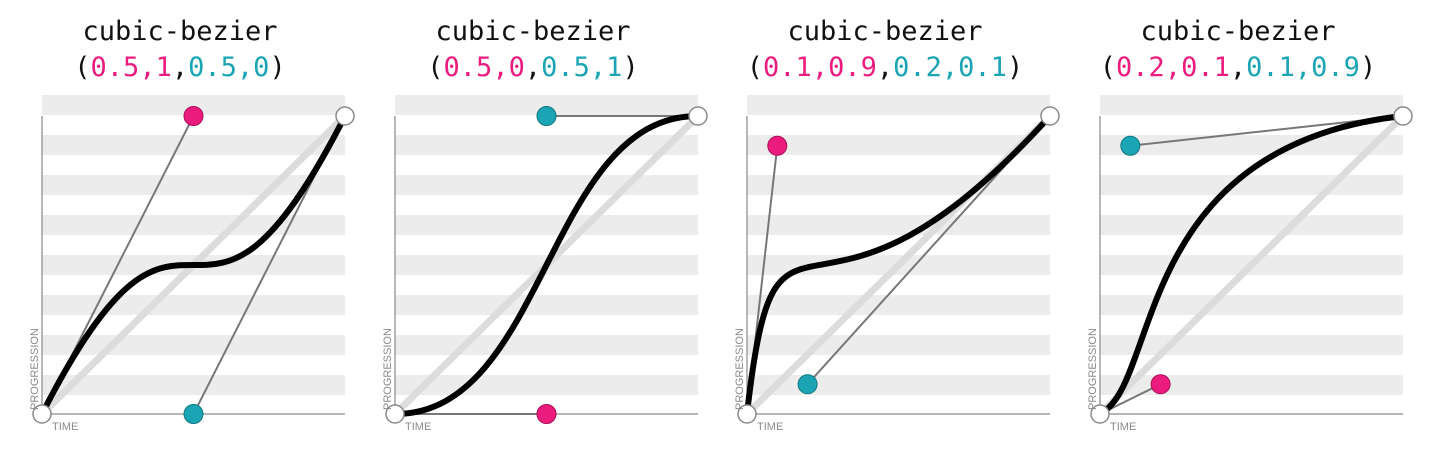  Describe the element at coordinates (1270, 67) in the screenshot. I see `p2-x-value: 0.1` at that location.